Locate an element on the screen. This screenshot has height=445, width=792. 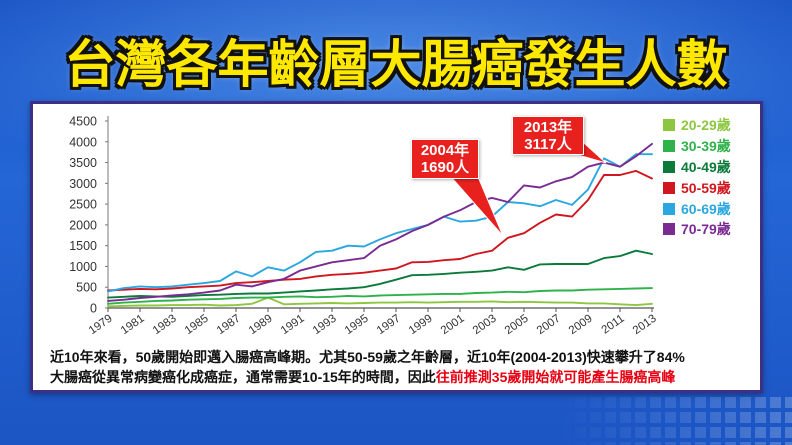
callout-2004: 2004年 1690人 is located at coordinates (445, 159).